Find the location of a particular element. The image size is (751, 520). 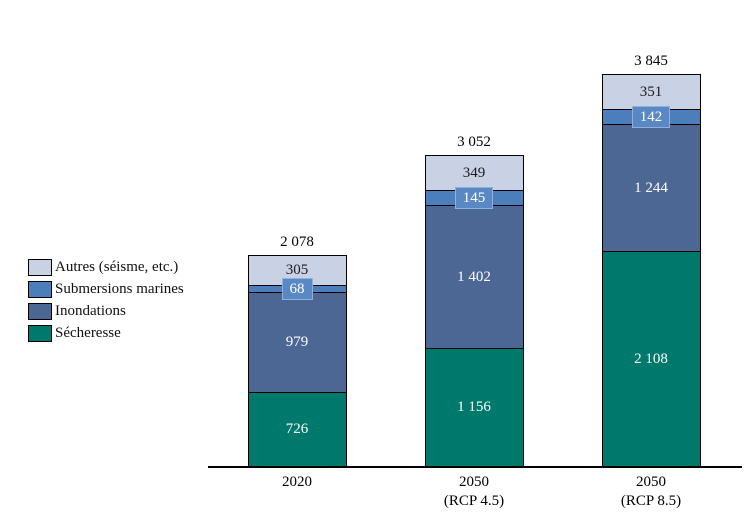

bar-segment-submersions: 68 is located at coordinates (297, 289).